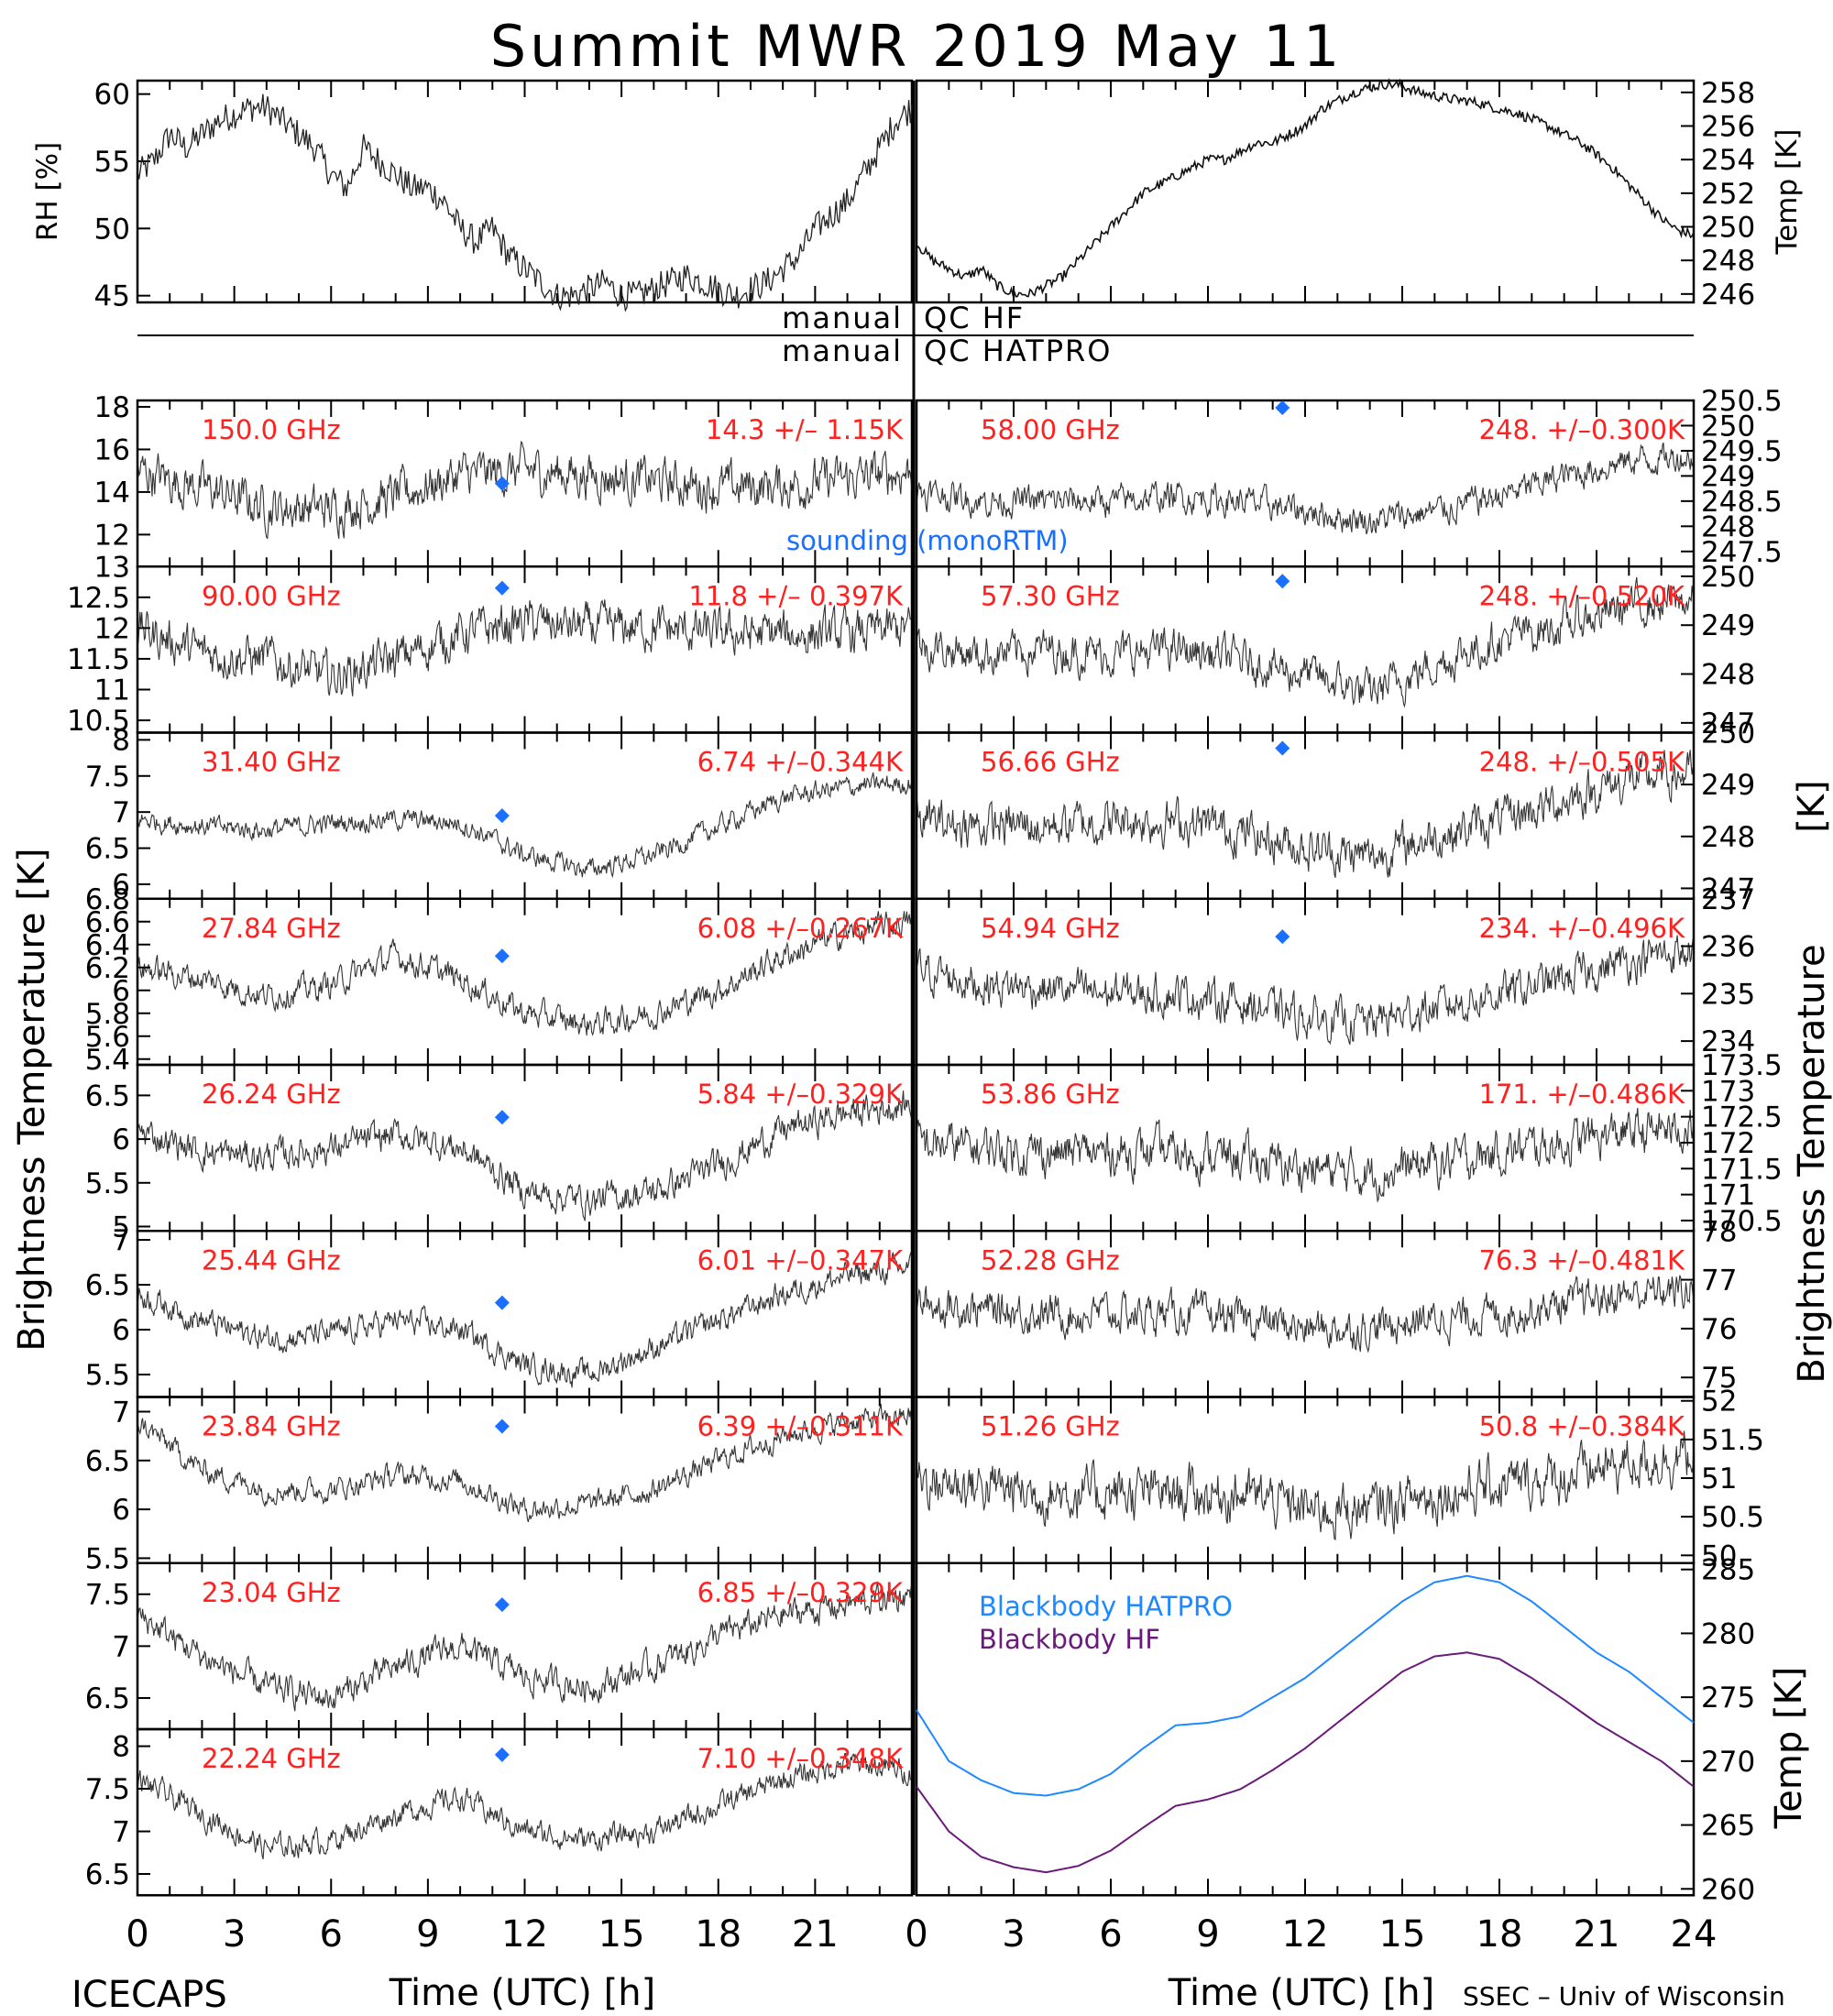  Describe the element at coordinates (718, 1934) in the screenshot. I see `x-tick-label: 18` at that location.